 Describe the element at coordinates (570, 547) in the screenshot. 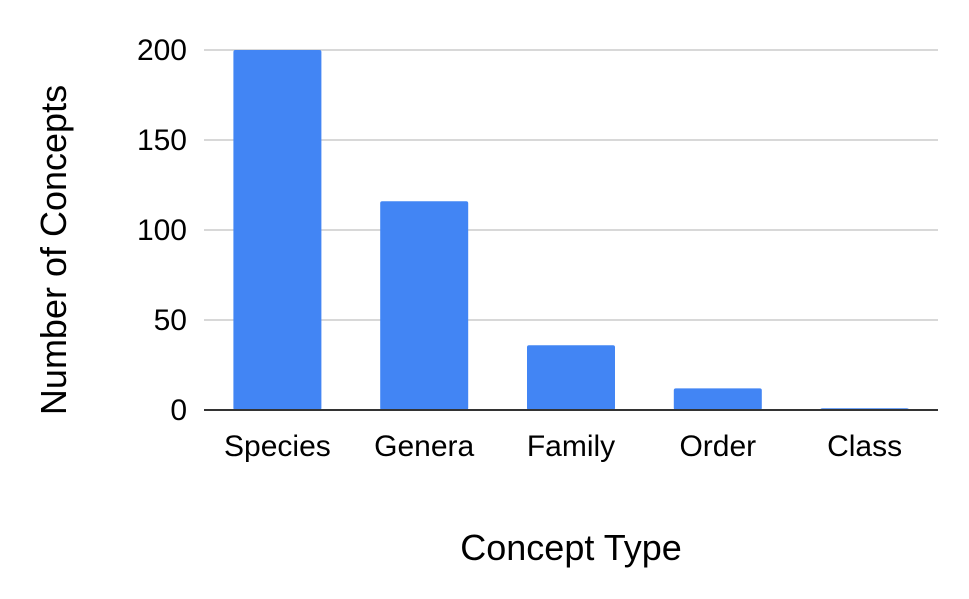

I see `x-axis-title: Concept Type` at that location.